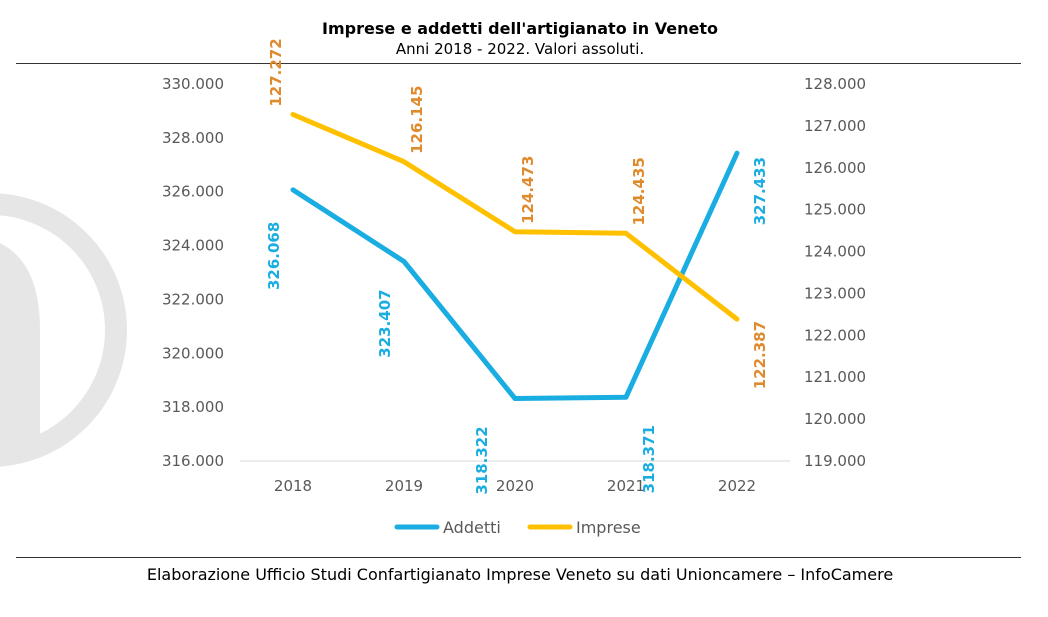 The height and width of the screenshot is (617, 1048). I want to click on x-axis-tick-2019: 2019, so click(404, 486).